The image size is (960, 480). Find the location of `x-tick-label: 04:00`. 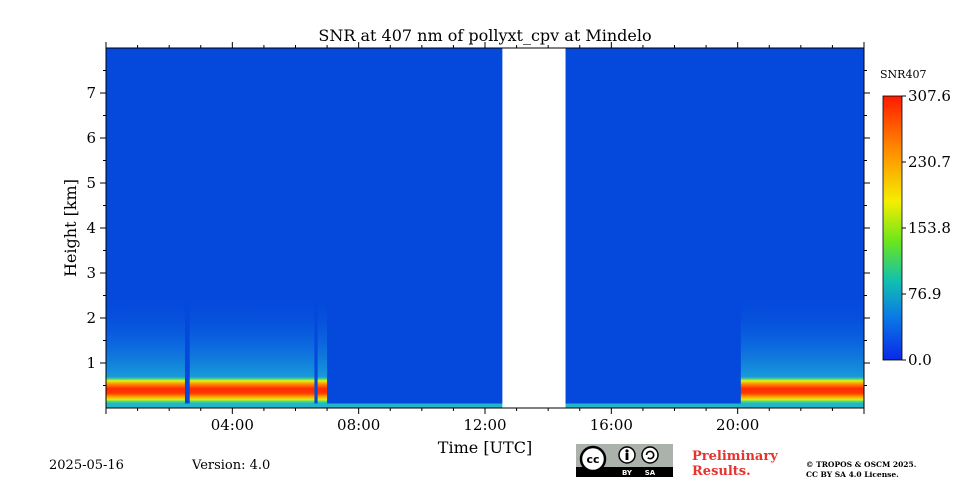

x-tick-label: 04:00 is located at coordinates (232, 425).